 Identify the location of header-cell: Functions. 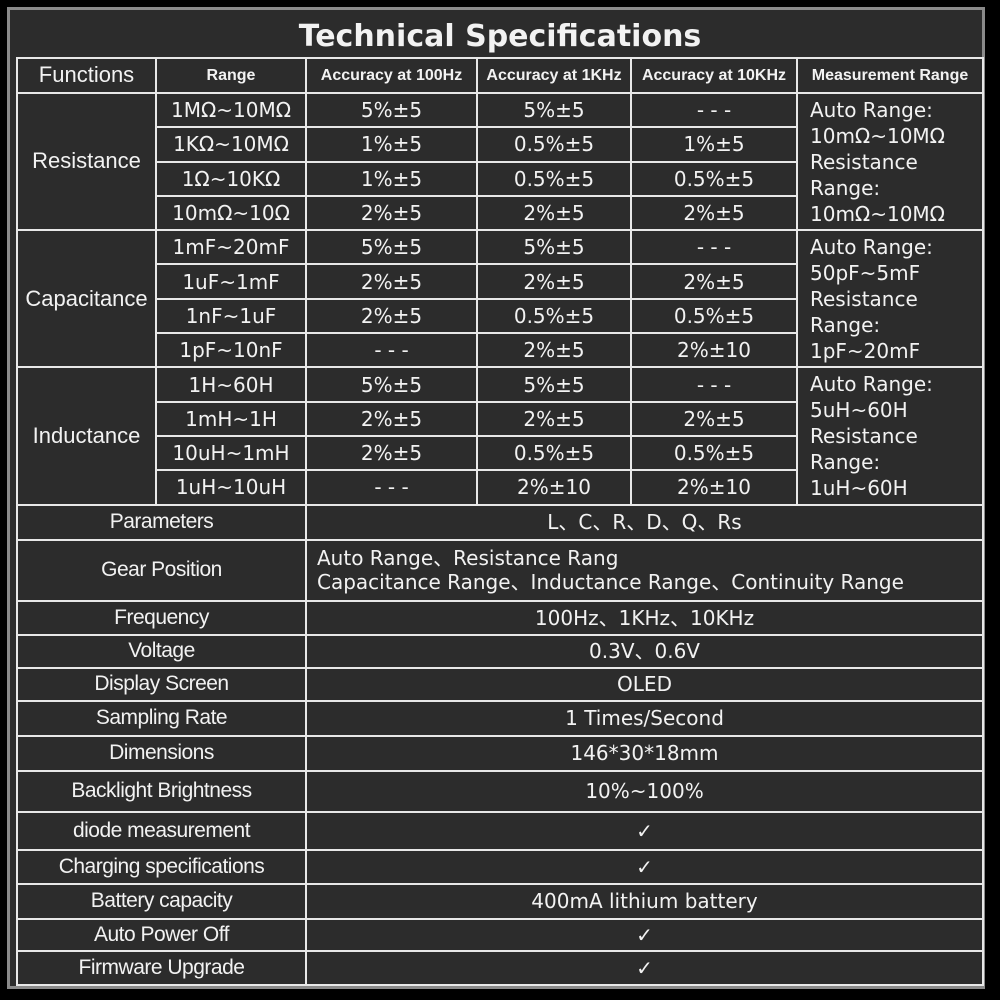
(86, 75).